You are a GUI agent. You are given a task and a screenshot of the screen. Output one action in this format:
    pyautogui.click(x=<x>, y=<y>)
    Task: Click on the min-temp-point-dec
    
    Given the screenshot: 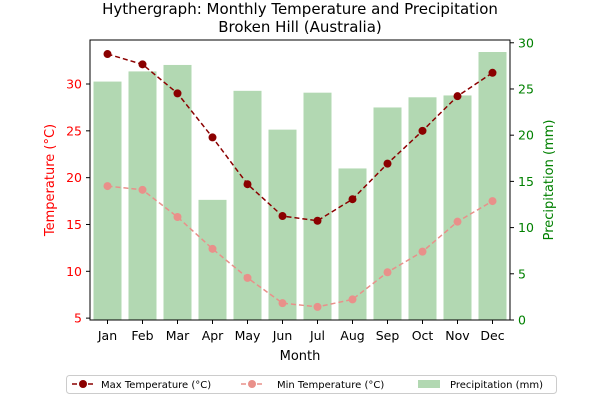 What is the action you would take?
    pyautogui.click(x=492, y=201)
    